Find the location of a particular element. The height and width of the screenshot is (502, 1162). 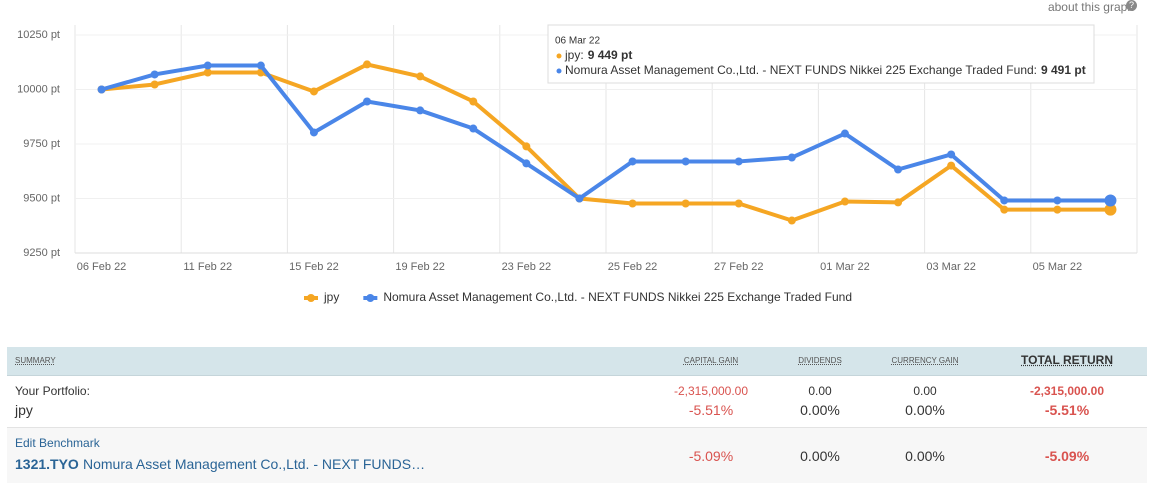

y-tick-label: 9750 pt is located at coordinates (41, 144).